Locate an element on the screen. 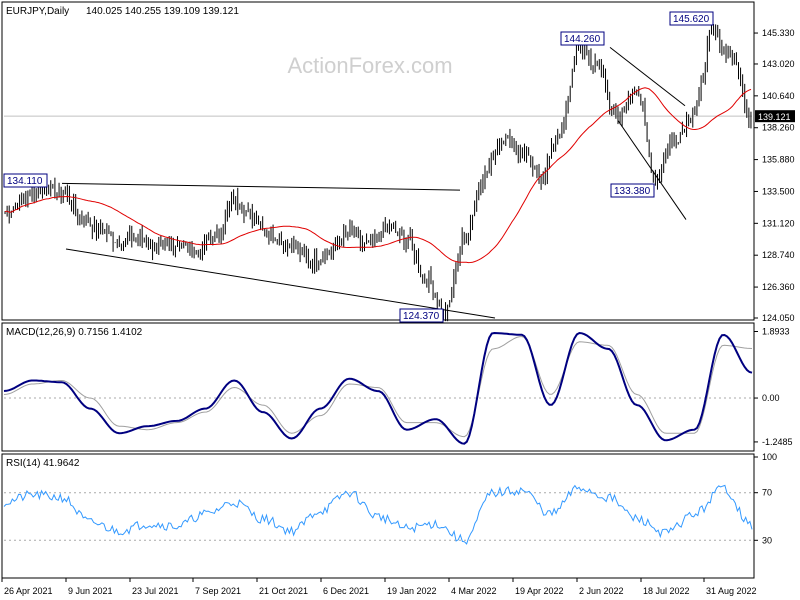 This screenshot has height=600, width=800. time-tick-label: 21 Oct 2021 is located at coordinates (283, 591).